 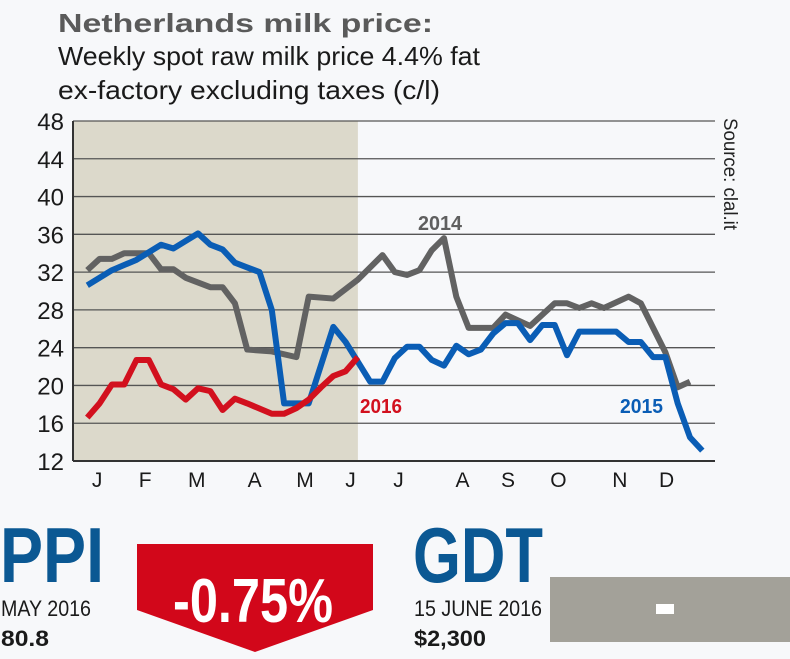 I want to click on y-tick-label: 24, so click(x=50, y=349).